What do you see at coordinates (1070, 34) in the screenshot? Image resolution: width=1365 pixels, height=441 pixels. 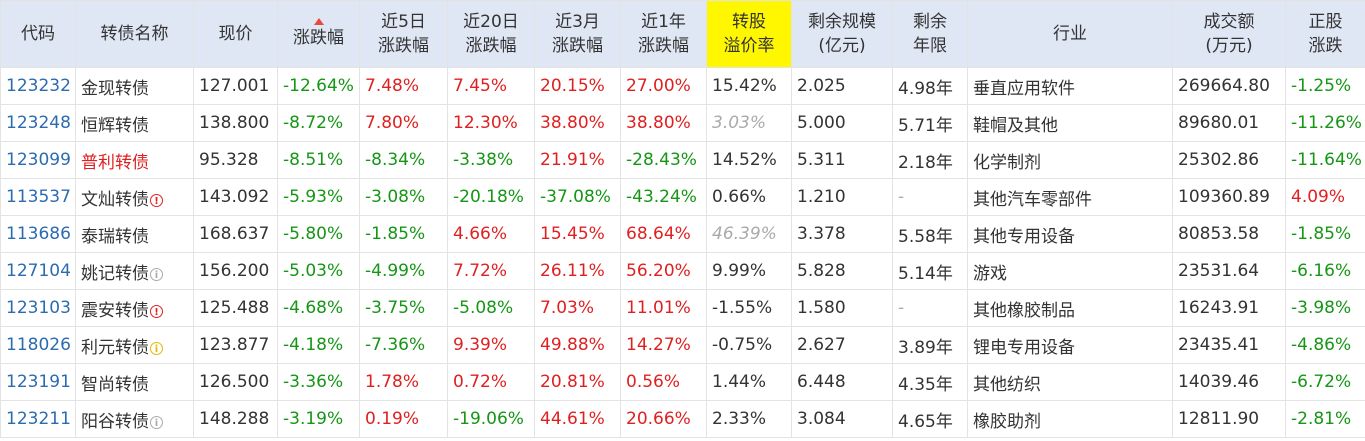 I see `col-header-industry: 行业` at bounding box center [1070, 34].